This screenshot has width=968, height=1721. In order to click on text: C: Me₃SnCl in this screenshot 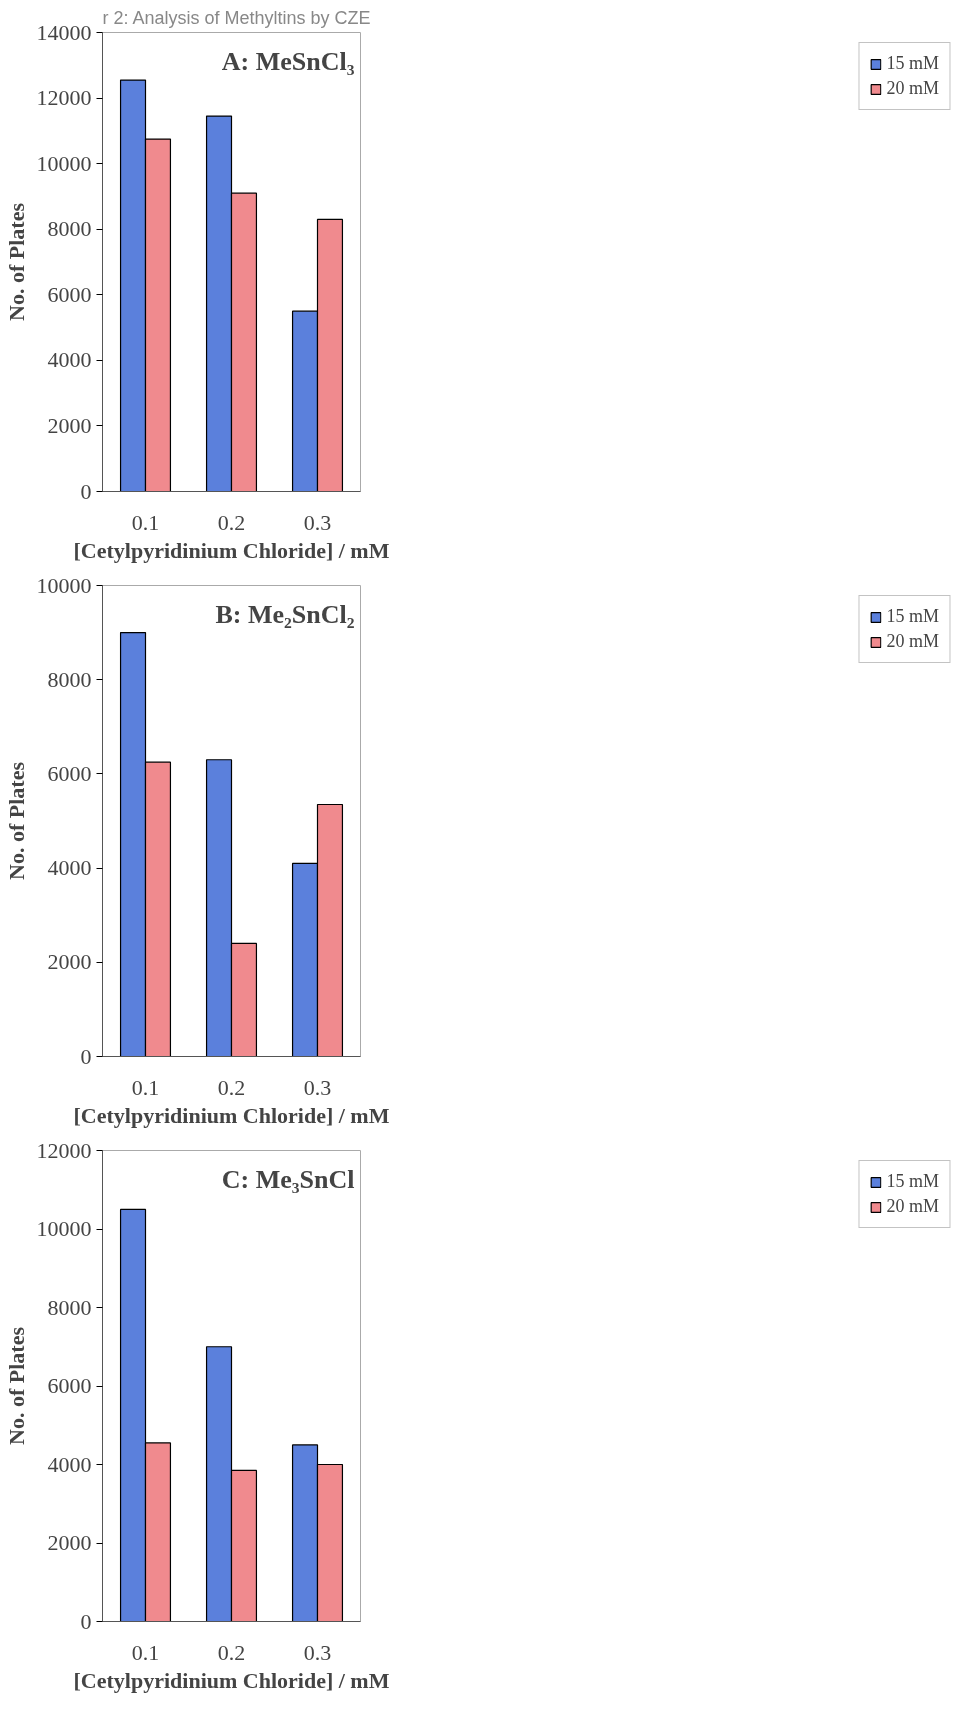, I will do `click(288, 1179)`.